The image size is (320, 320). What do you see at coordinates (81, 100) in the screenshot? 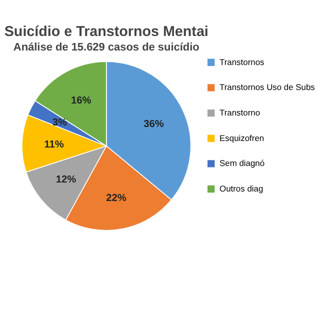
I see `data-label: 16%` at bounding box center [81, 100].